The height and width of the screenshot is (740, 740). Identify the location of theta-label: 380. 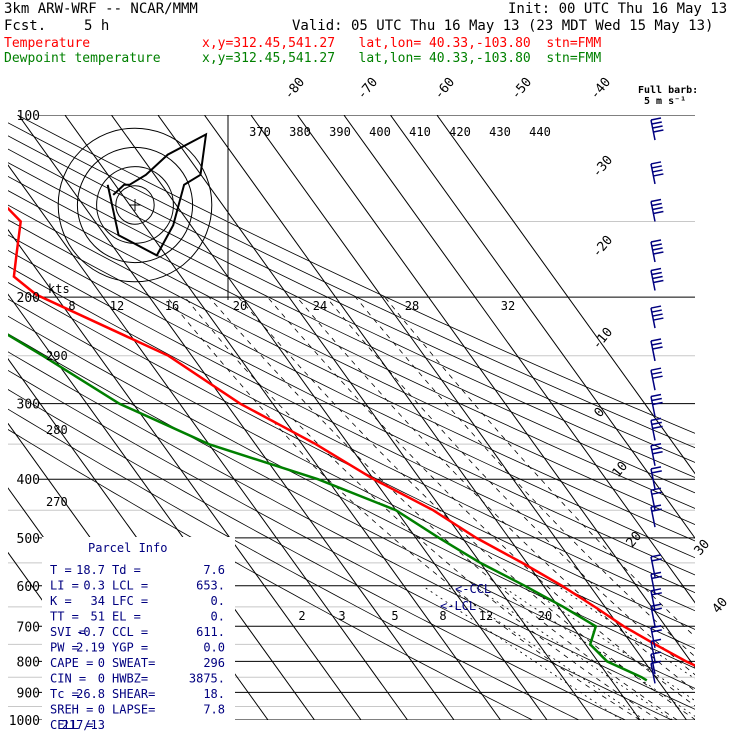
(300, 132).